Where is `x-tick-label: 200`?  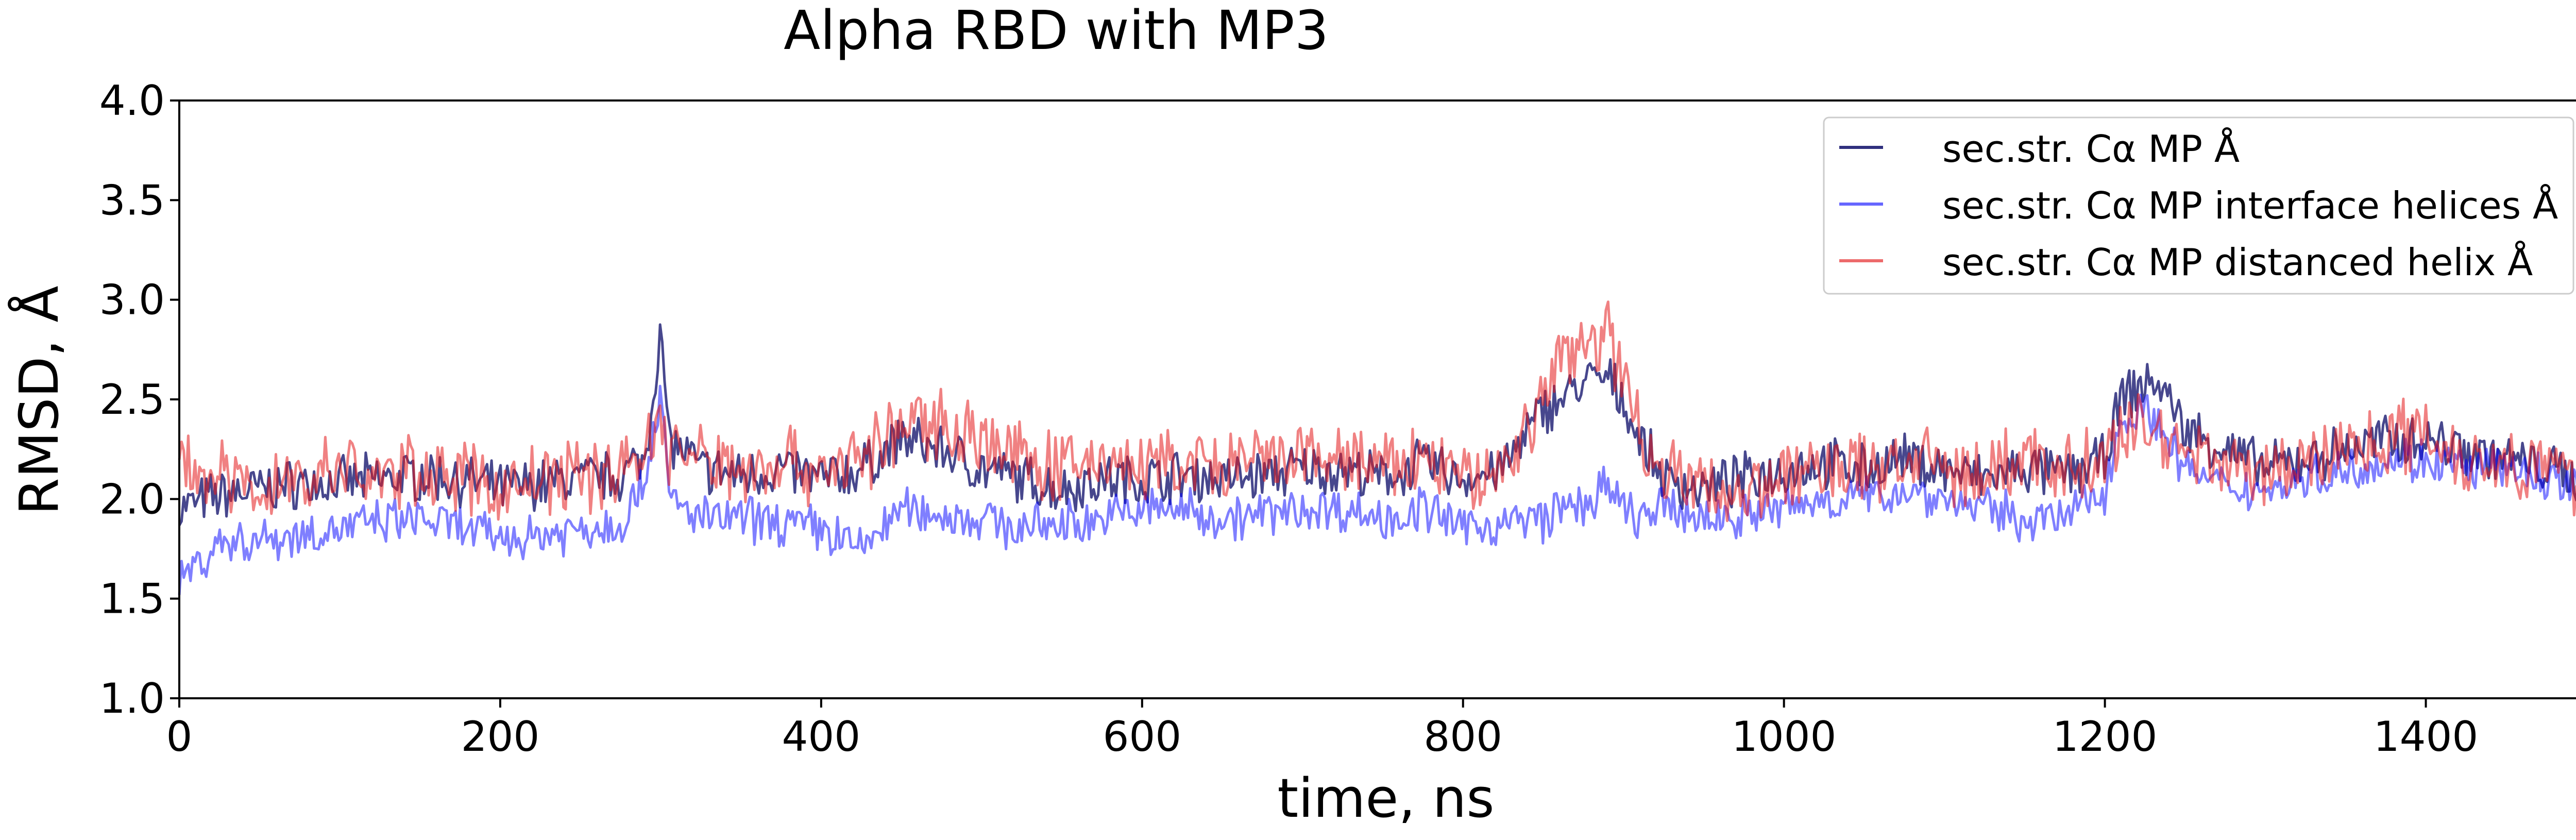 x-tick-label: 200 is located at coordinates (500, 737).